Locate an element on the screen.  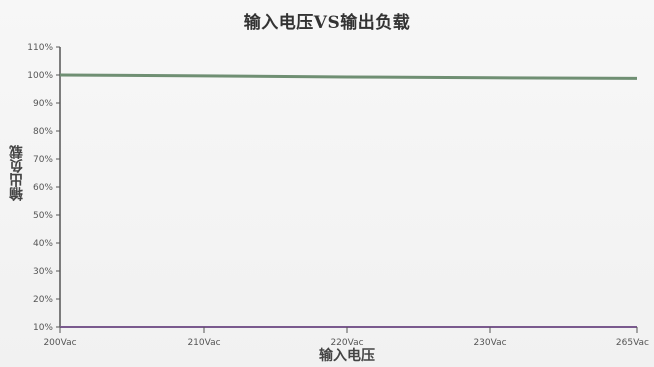
x-tick-label: 265Vac is located at coordinates (632, 343).